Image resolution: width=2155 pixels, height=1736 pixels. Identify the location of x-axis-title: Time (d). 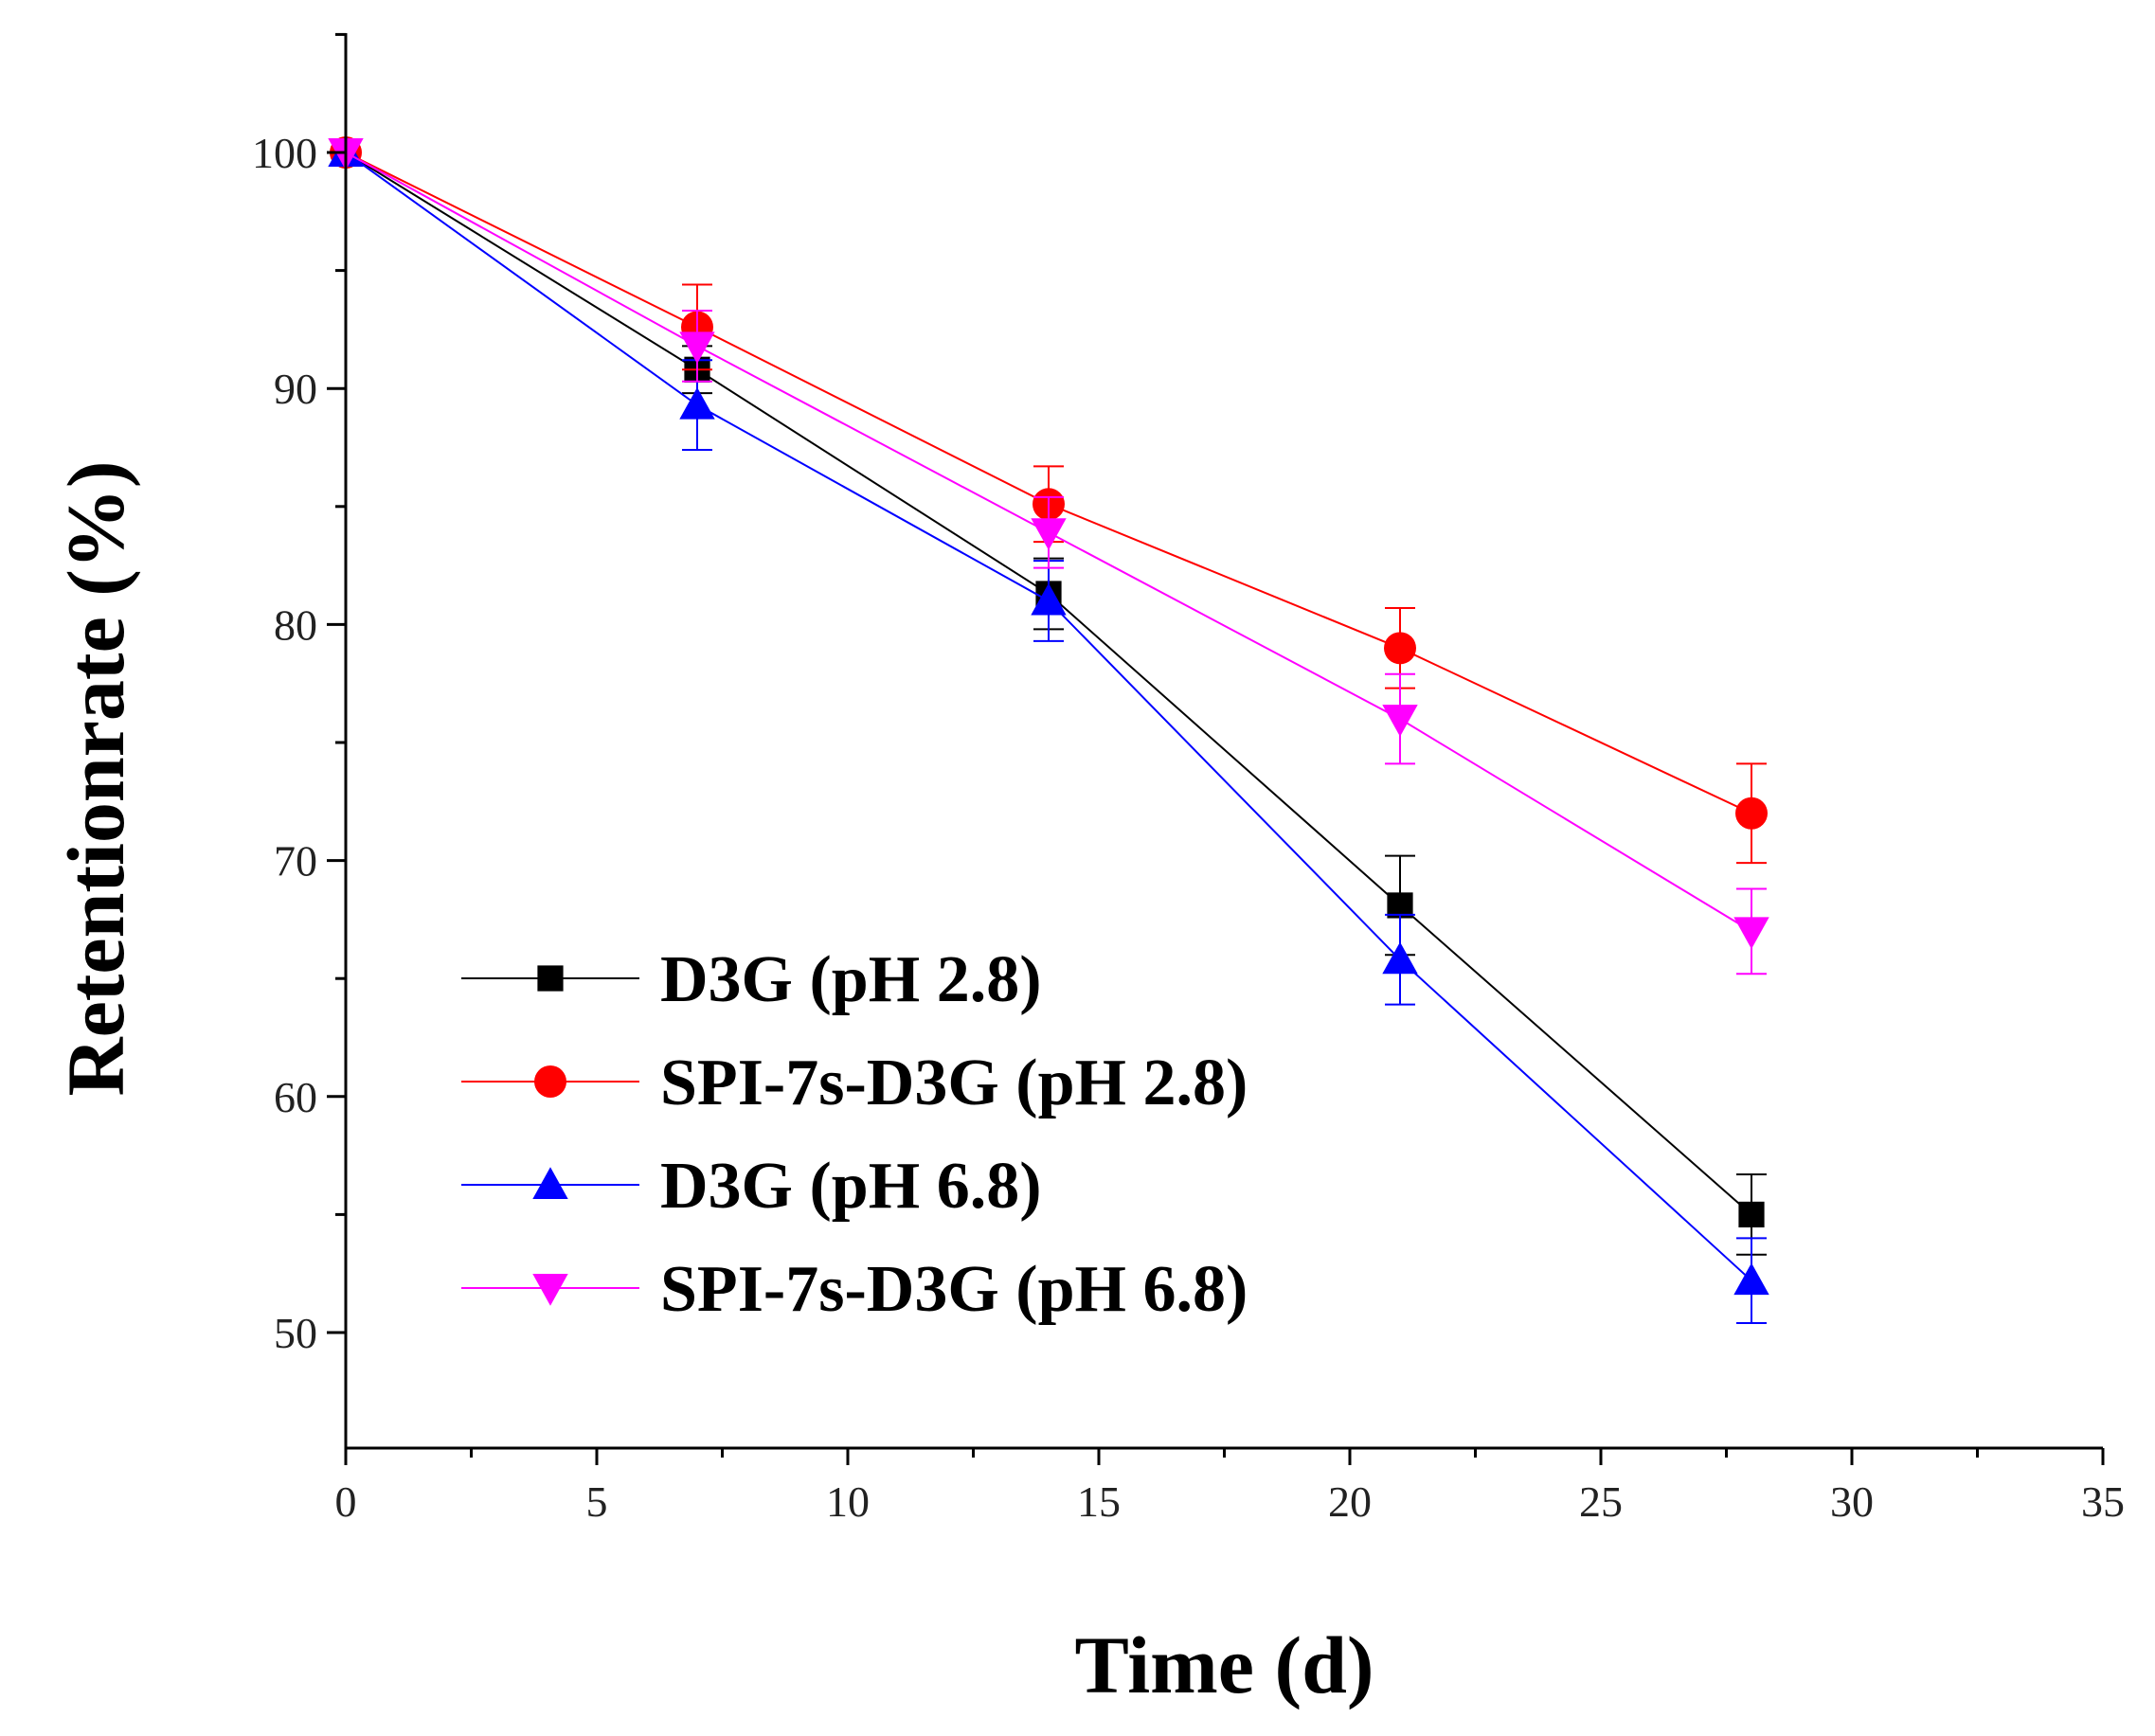
(1224, 1665).